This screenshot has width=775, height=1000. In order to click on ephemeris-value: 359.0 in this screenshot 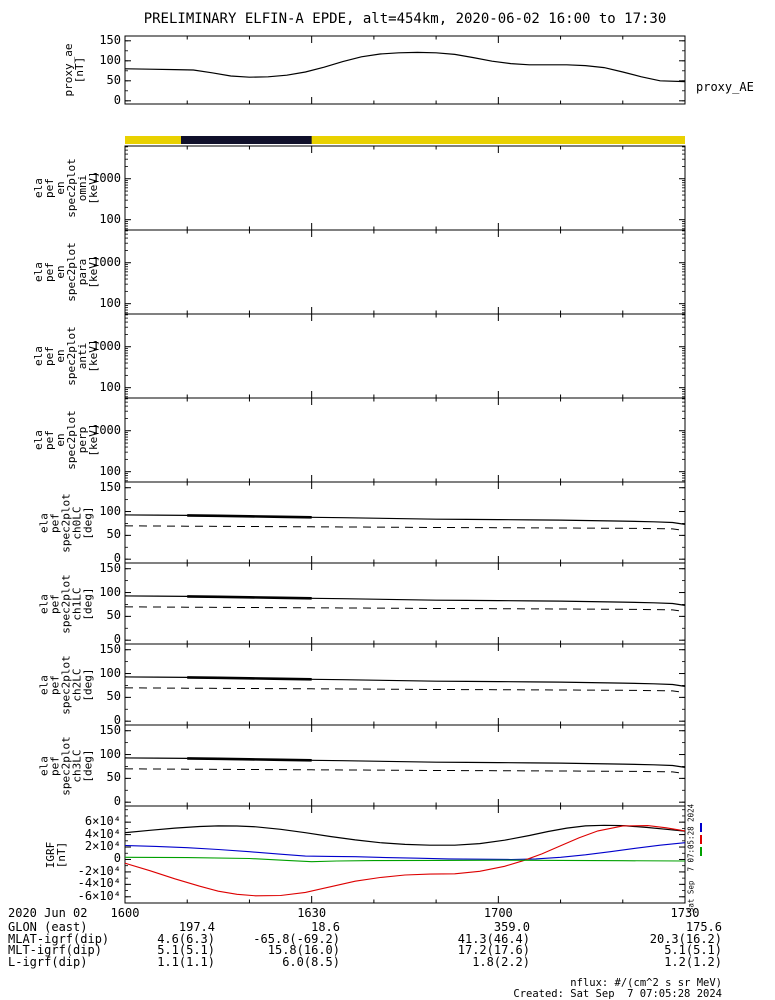, I will do `click(511, 927)`.